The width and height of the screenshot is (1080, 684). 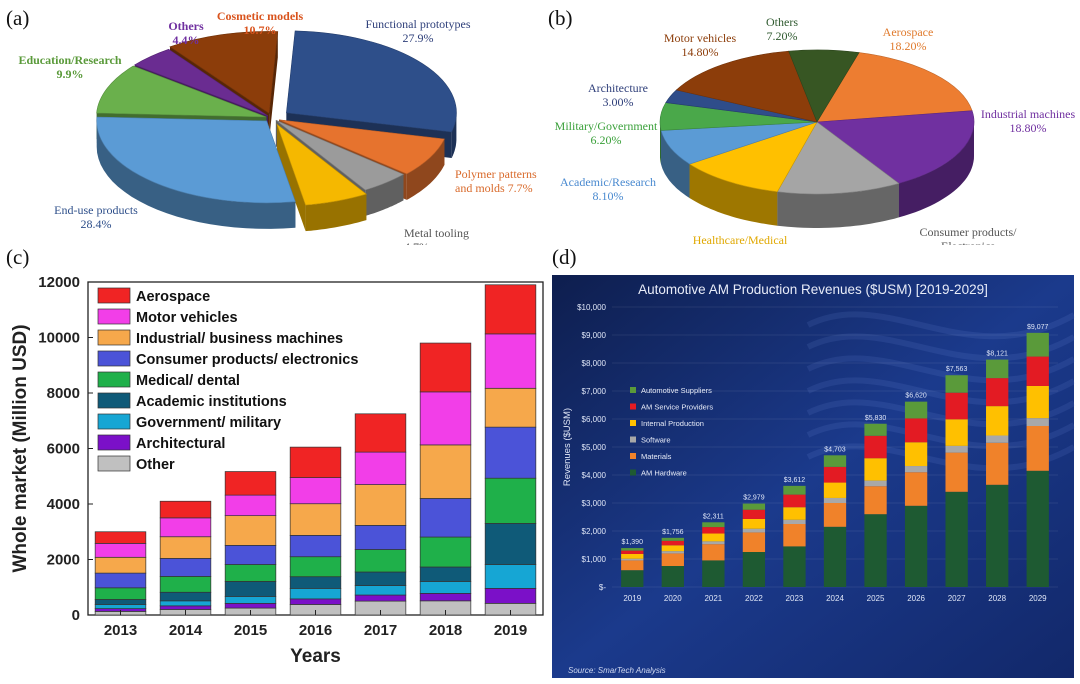 What do you see at coordinates (196, 160) in the screenshot?
I see `pie-slice-end-use-products` at bounding box center [196, 160].